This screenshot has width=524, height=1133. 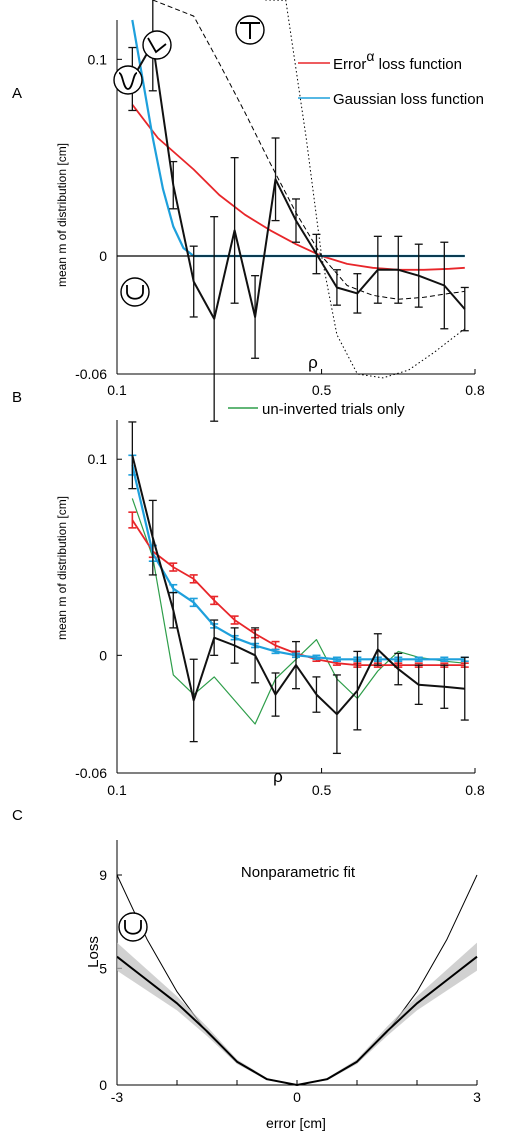 I want to click on panel-label-c: C, so click(x=17, y=815).